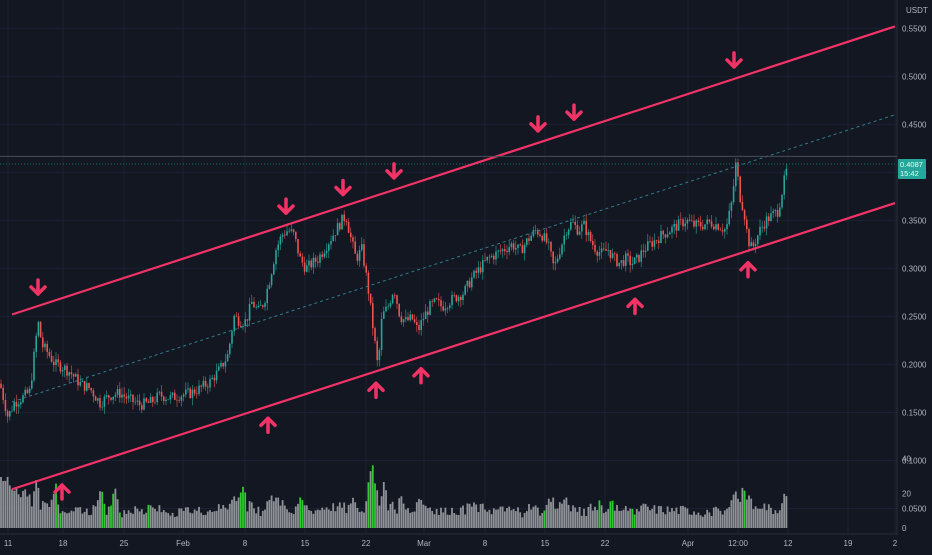 Image resolution: width=932 pixels, height=555 pixels. What do you see at coordinates (466, 542) in the screenshot?
I see `time-axis` at bounding box center [466, 542].